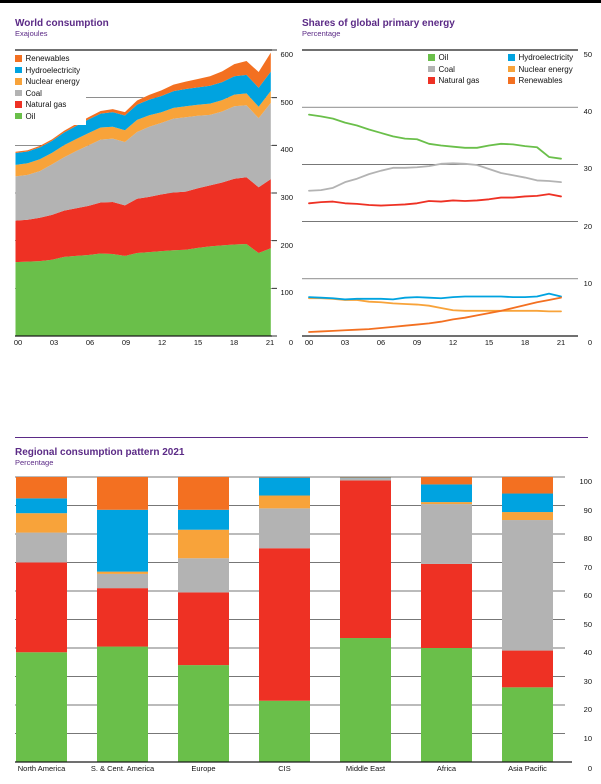 The width and height of the screenshot is (601, 784). Describe the element at coordinates (203, 575) in the screenshot. I see `regional-bar-europe-coal` at that location.